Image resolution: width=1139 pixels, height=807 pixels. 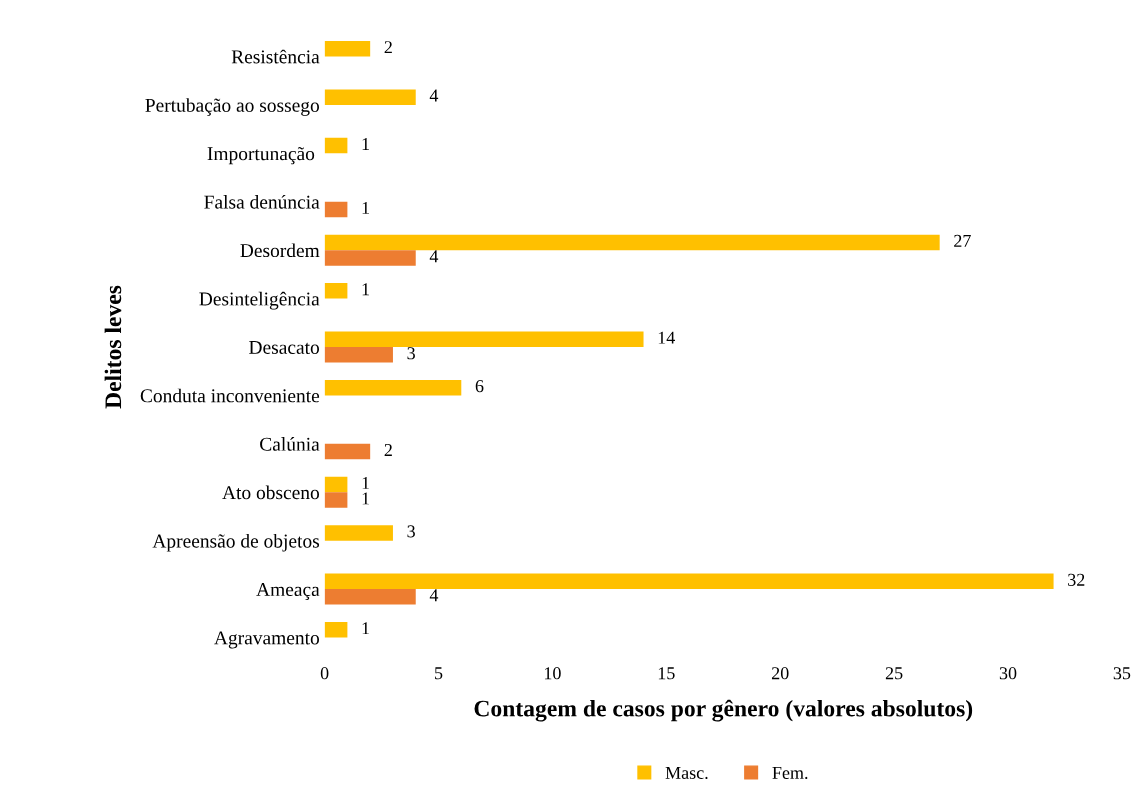 I want to click on data-label: 14, so click(x=666, y=337).